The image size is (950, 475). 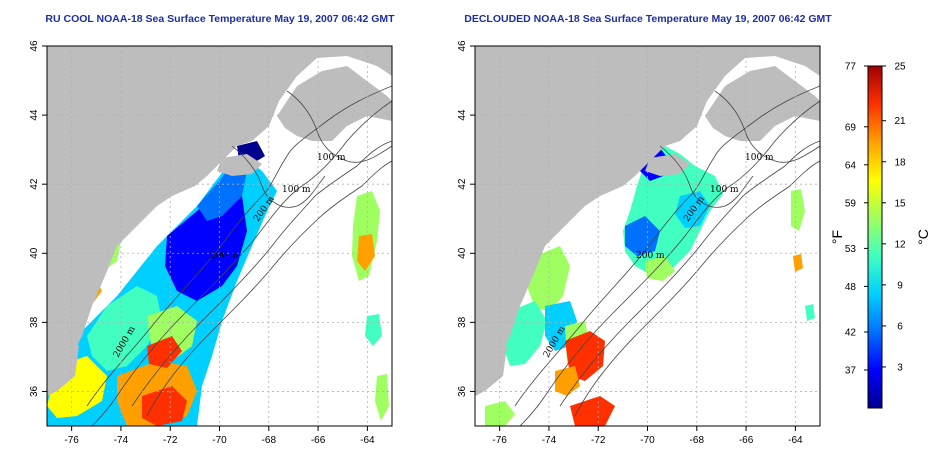 I want to click on fahrenheit-tick-label: 69, so click(x=851, y=127).